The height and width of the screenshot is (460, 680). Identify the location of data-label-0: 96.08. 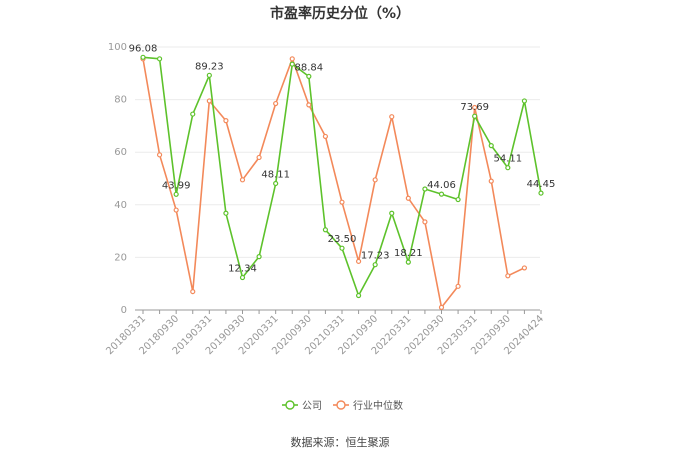
(143, 48).